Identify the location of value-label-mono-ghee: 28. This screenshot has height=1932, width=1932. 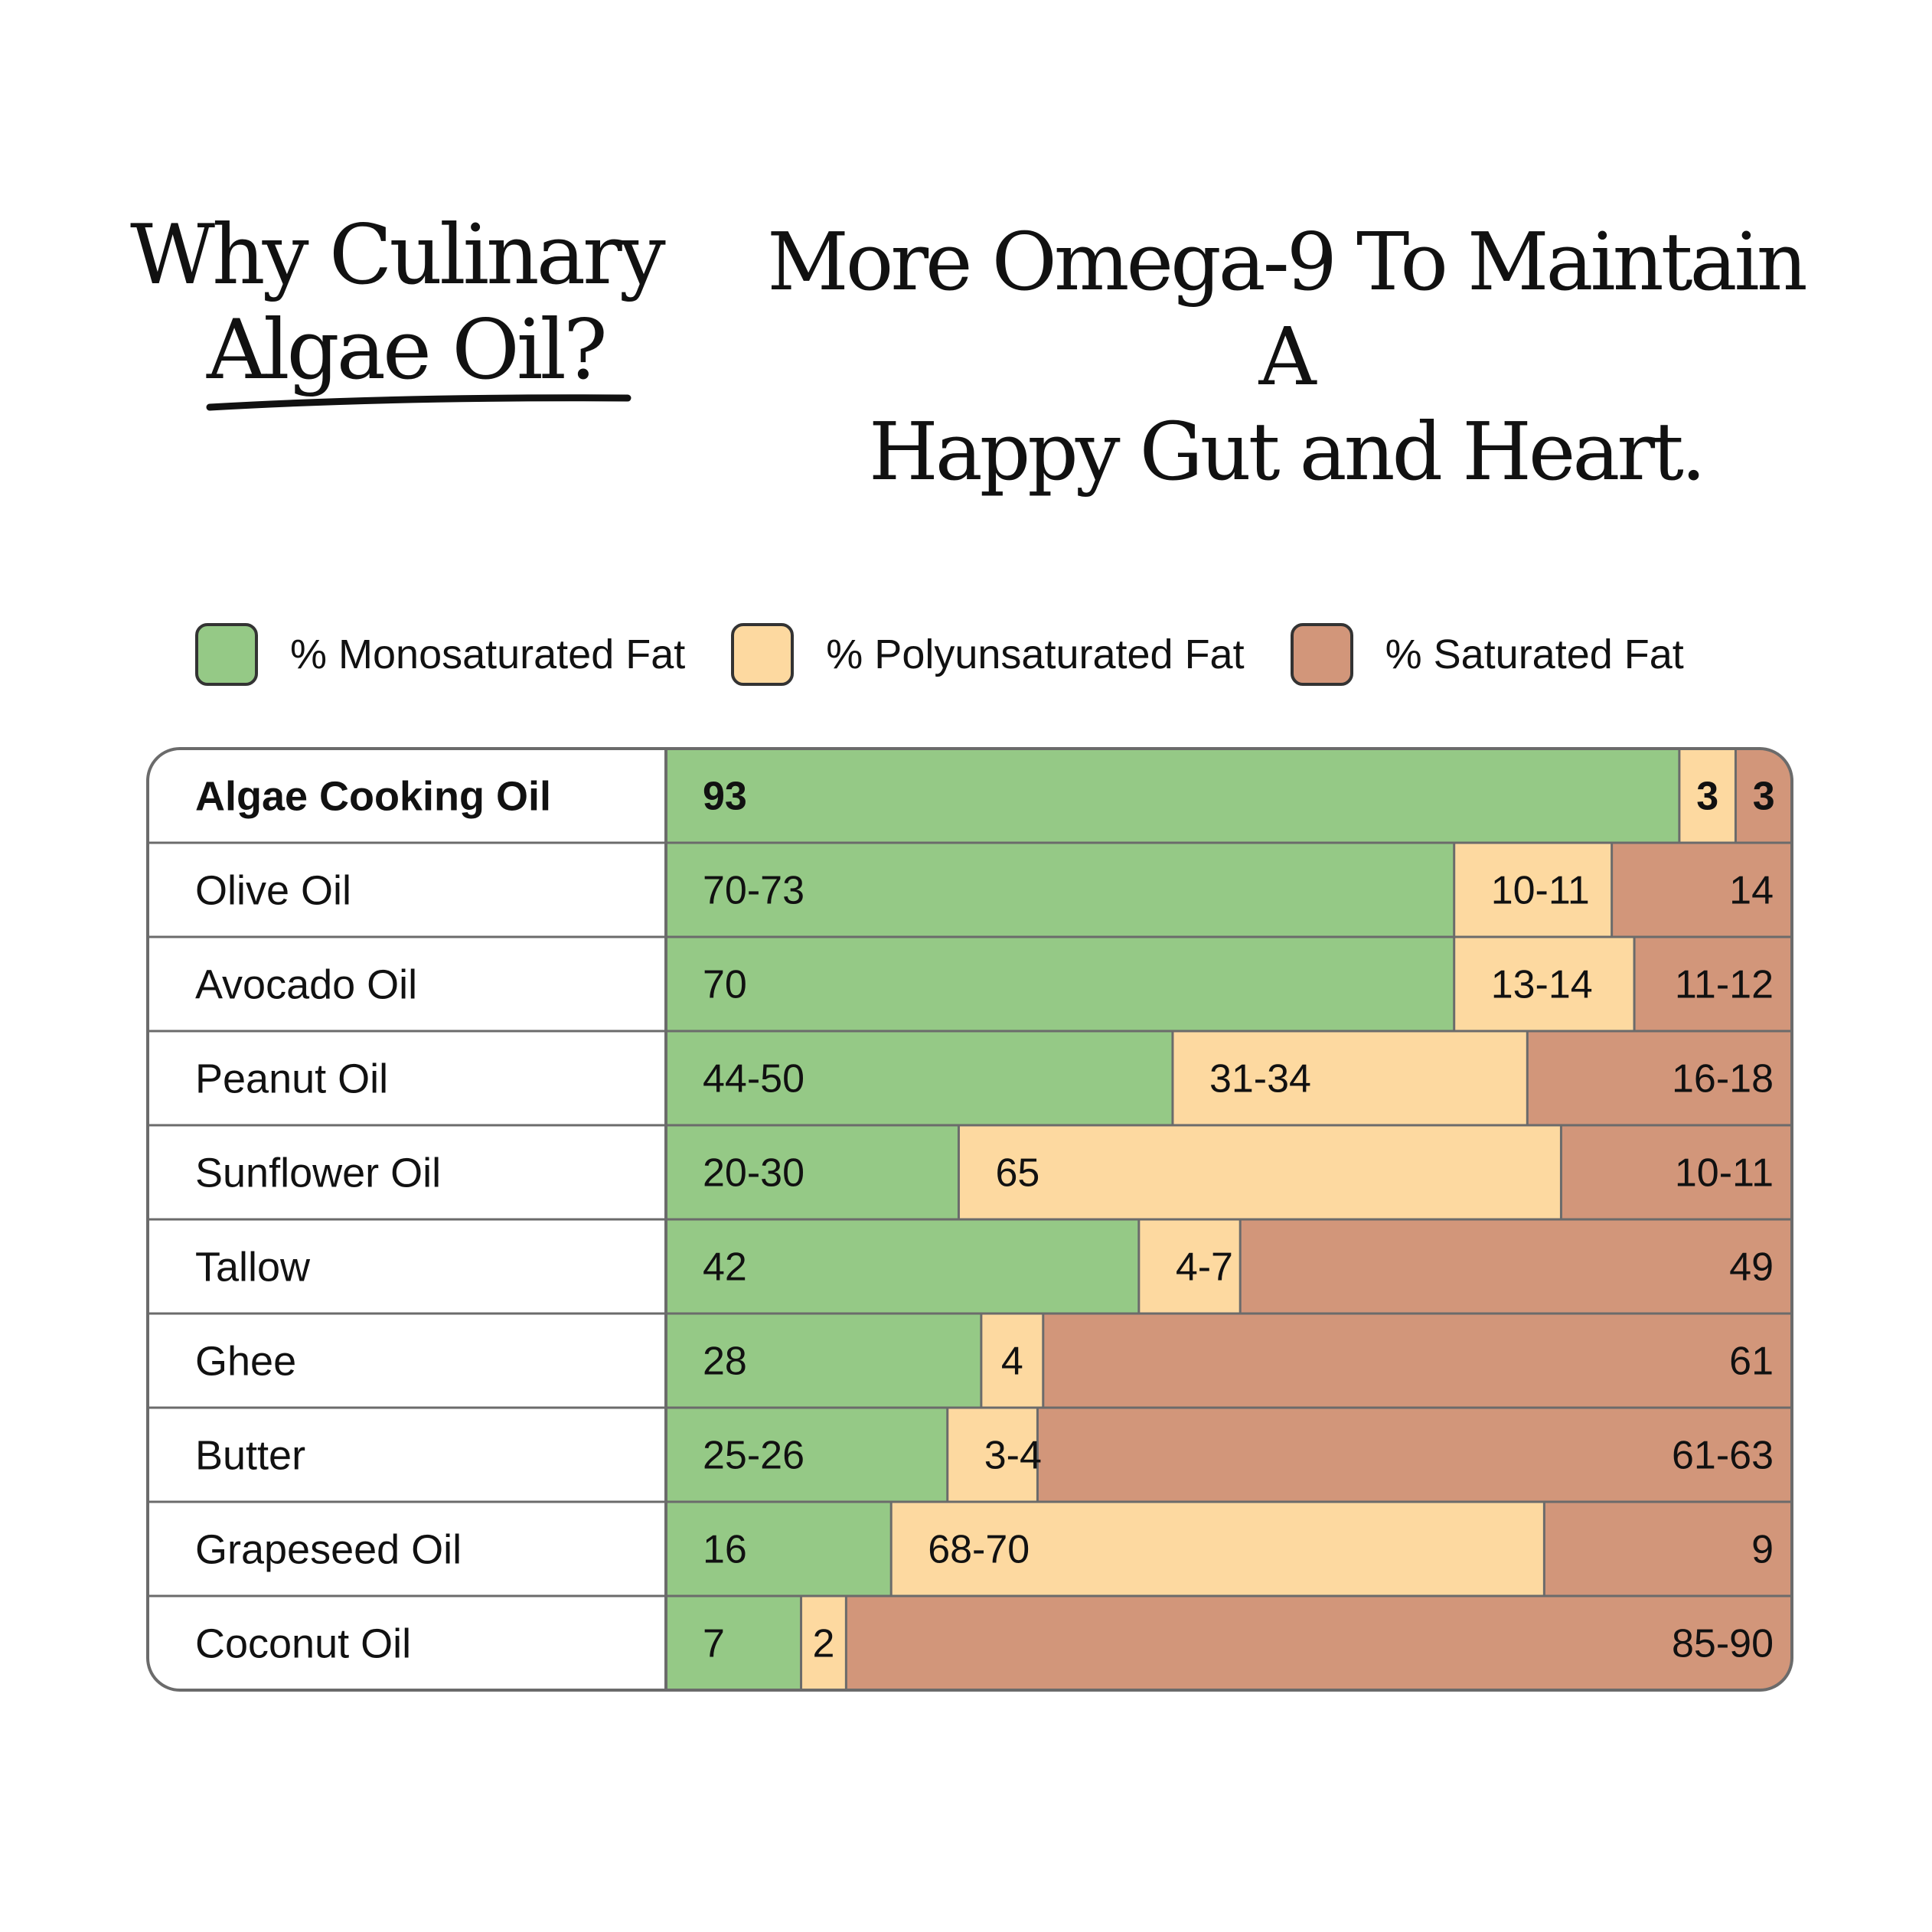
(725, 1362).